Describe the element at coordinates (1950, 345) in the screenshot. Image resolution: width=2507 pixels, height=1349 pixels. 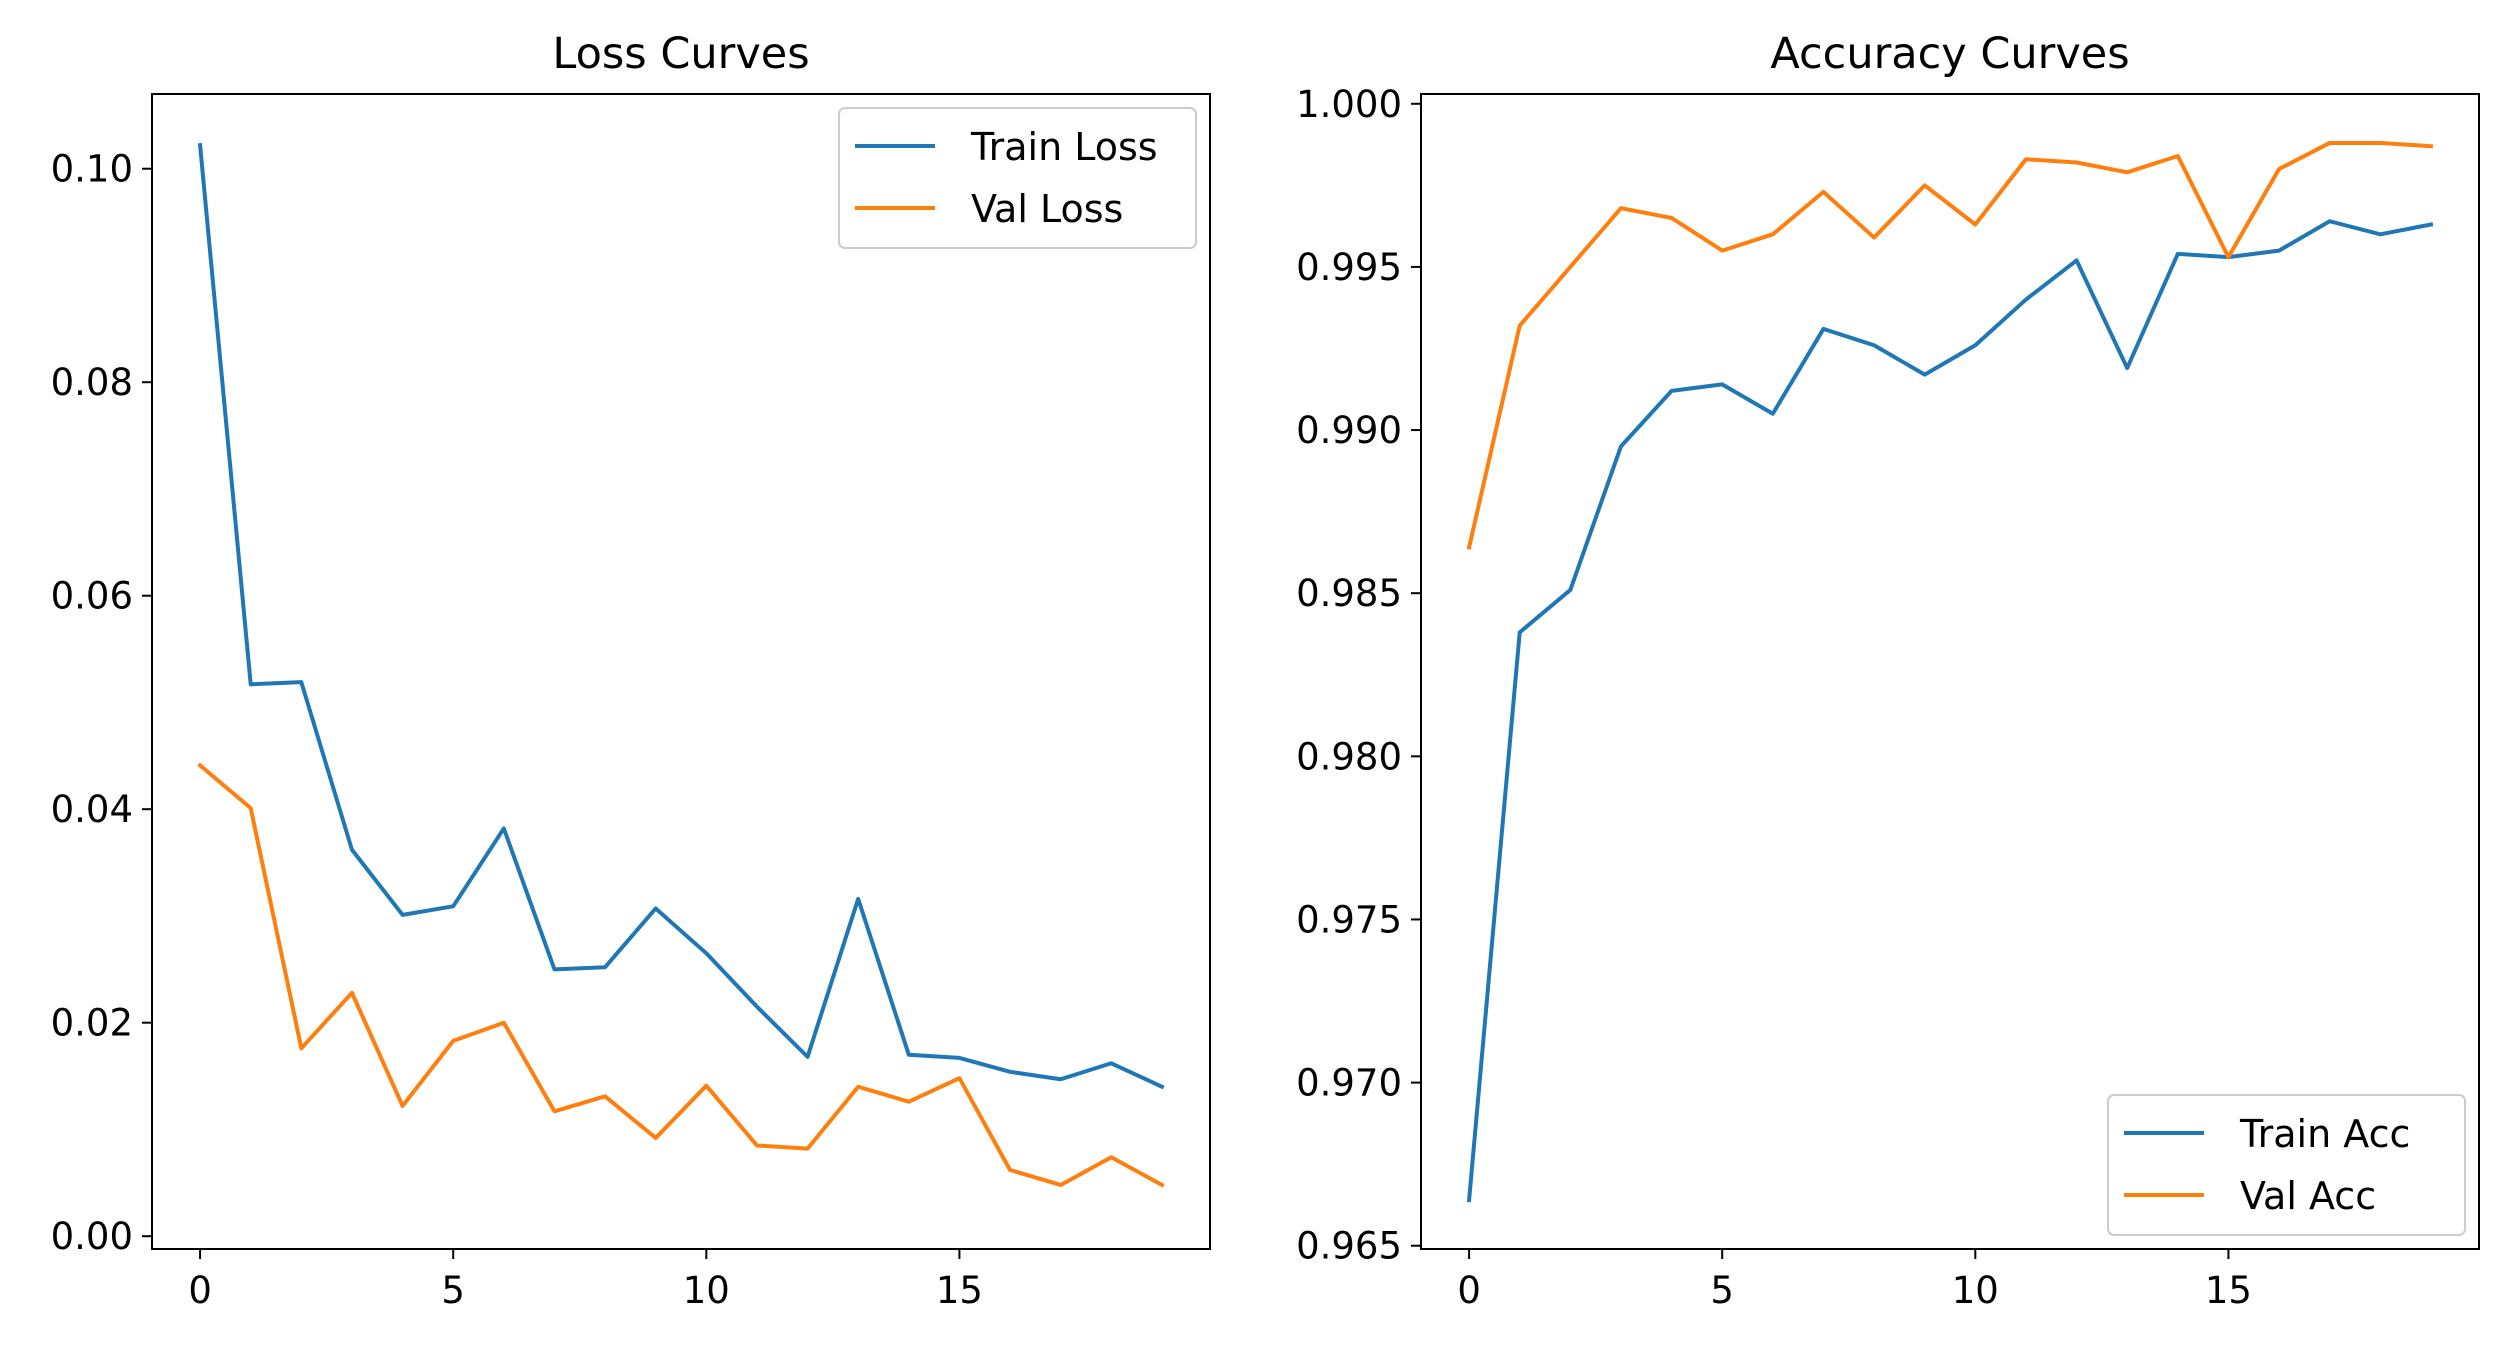
I see `accuracy-series-line-val-acc` at that location.